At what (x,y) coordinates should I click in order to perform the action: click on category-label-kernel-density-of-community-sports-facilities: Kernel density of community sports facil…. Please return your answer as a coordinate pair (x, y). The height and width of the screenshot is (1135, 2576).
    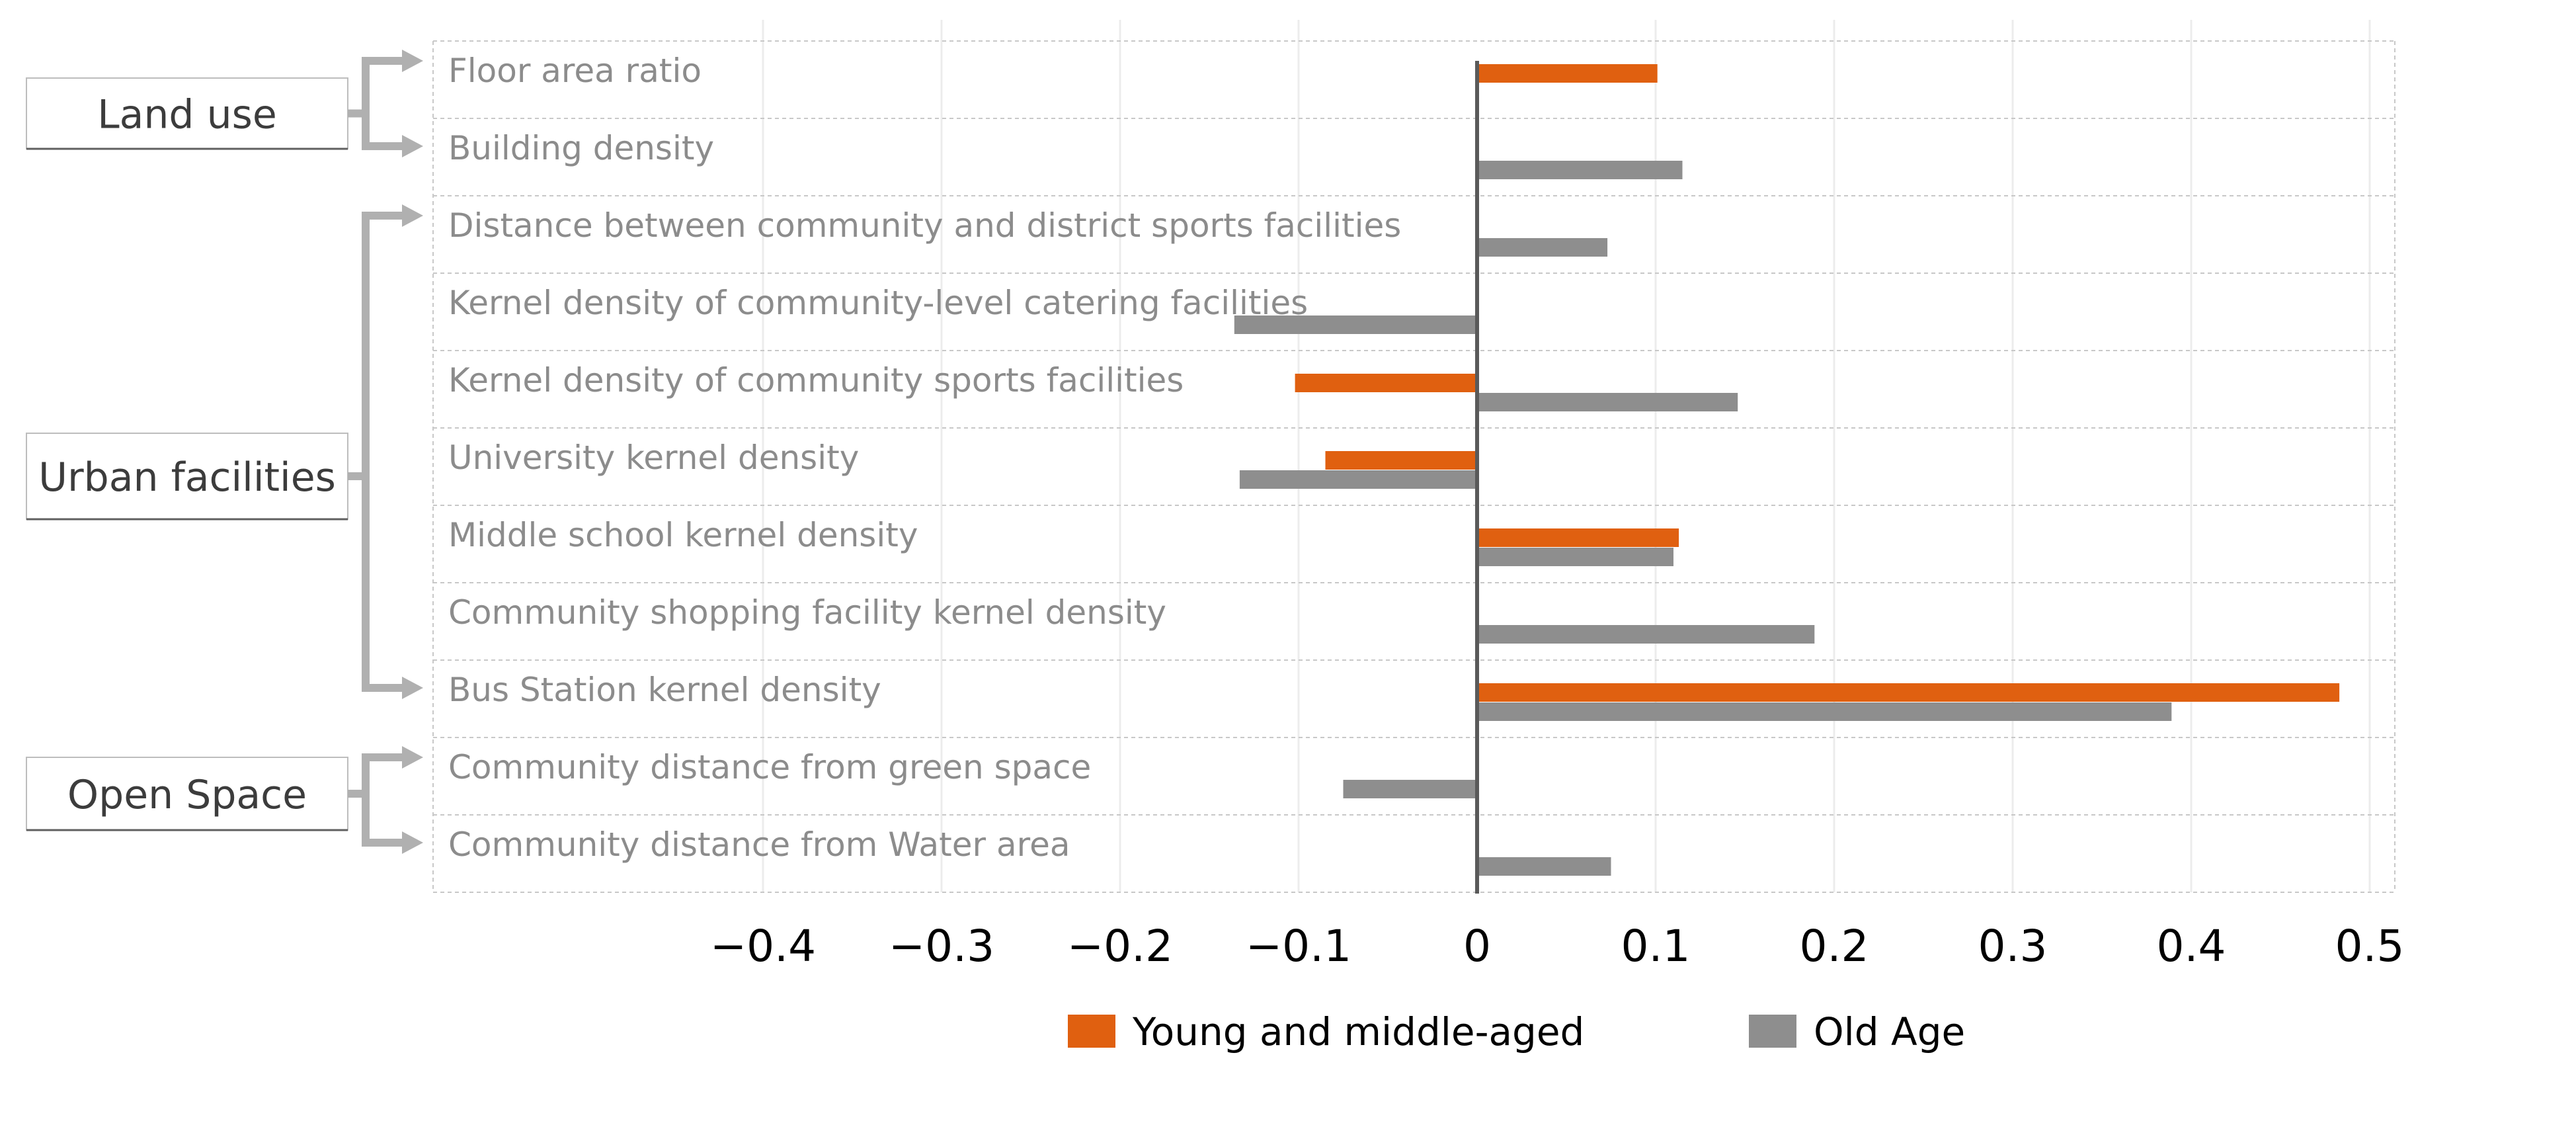
    Looking at the image, I should click on (816, 380).